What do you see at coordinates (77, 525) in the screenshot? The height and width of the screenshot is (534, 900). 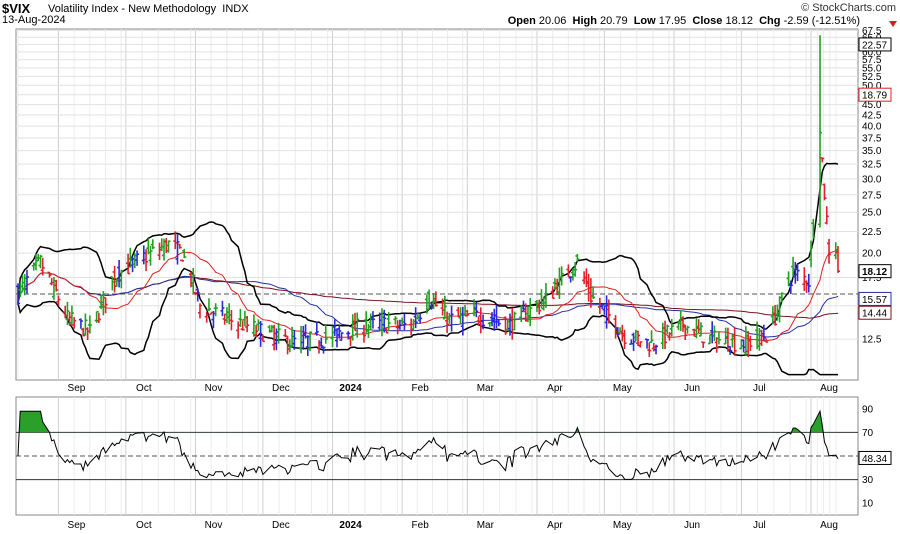 I see `x-tick-label: Sep` at bounding box center [77, 525].